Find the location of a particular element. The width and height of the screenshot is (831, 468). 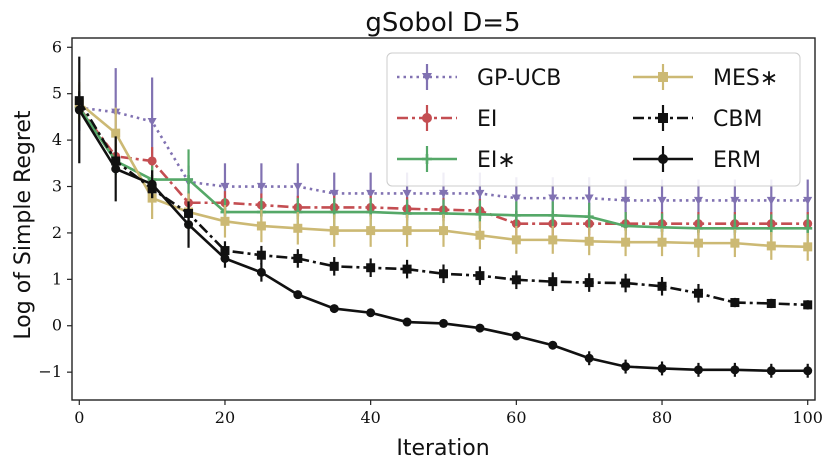

x-tick-label: 100 is located at coordinates (807, 417).